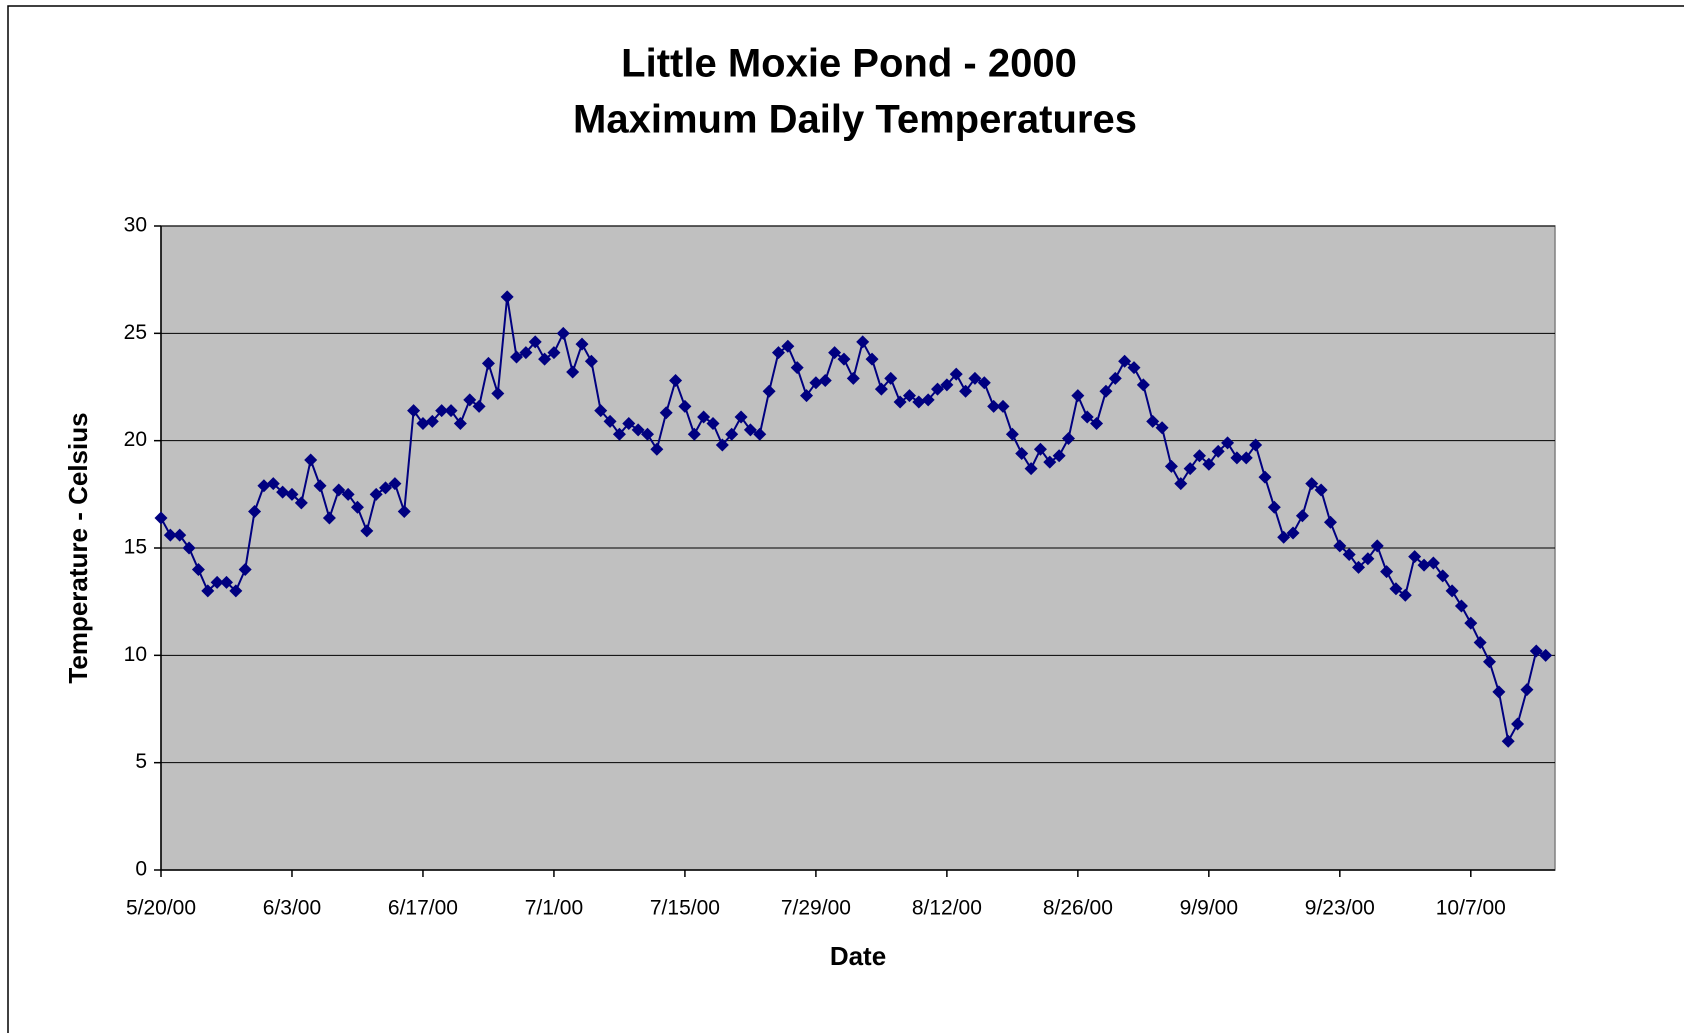  Describe the element at coordinates (816, 908) in the screenshot. I see `x-tick-label: 7/29/00` at that location.